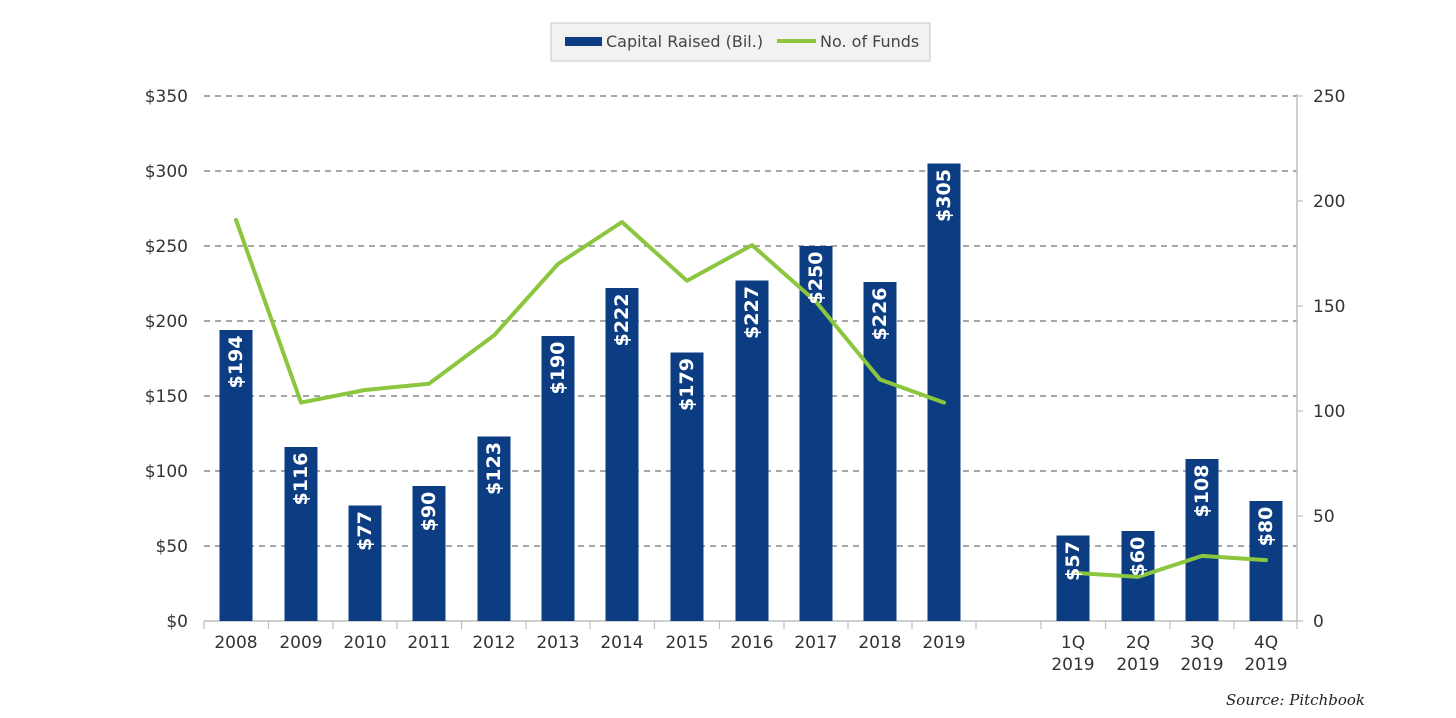 The image size is (1456, 718). I want to click on legend-label-line: No. of Funds, so click(869, 41).